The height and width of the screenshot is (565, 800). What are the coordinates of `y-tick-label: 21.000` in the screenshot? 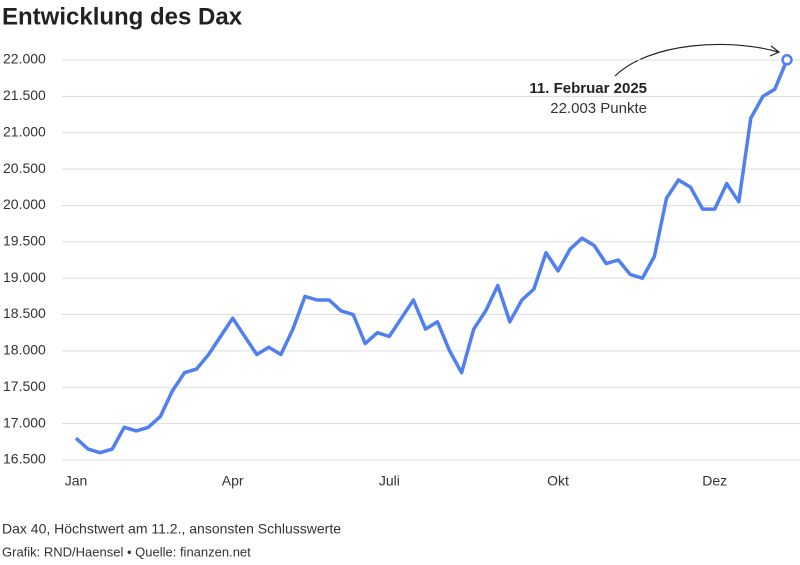 It's located at (24, 131).